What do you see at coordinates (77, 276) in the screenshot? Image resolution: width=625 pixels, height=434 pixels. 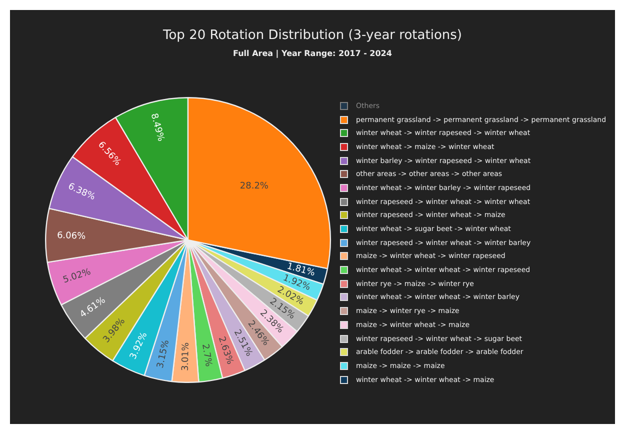 I see `data-label: 5.02%` at bounding box center [77, 276].